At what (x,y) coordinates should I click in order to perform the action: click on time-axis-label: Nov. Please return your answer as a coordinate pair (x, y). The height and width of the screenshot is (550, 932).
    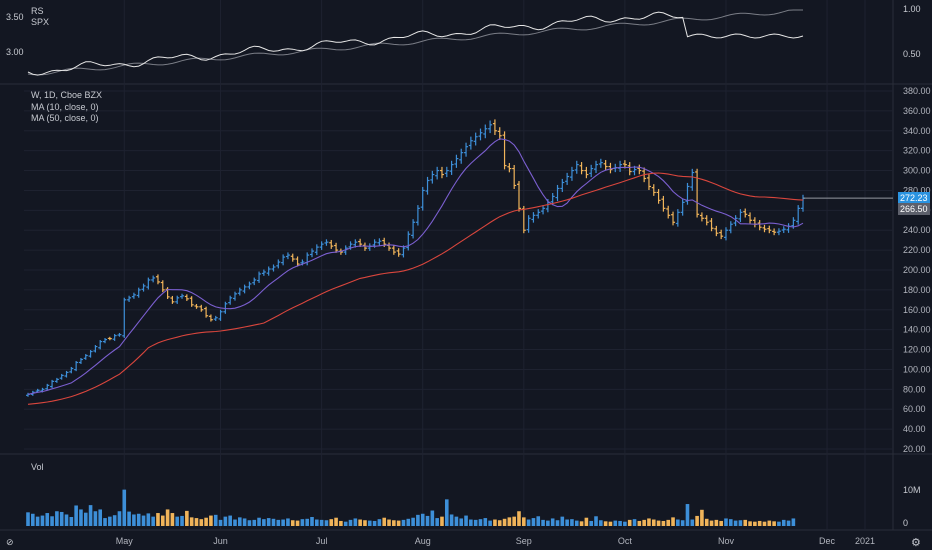
    Looking at the image, I should click on (726, 541).